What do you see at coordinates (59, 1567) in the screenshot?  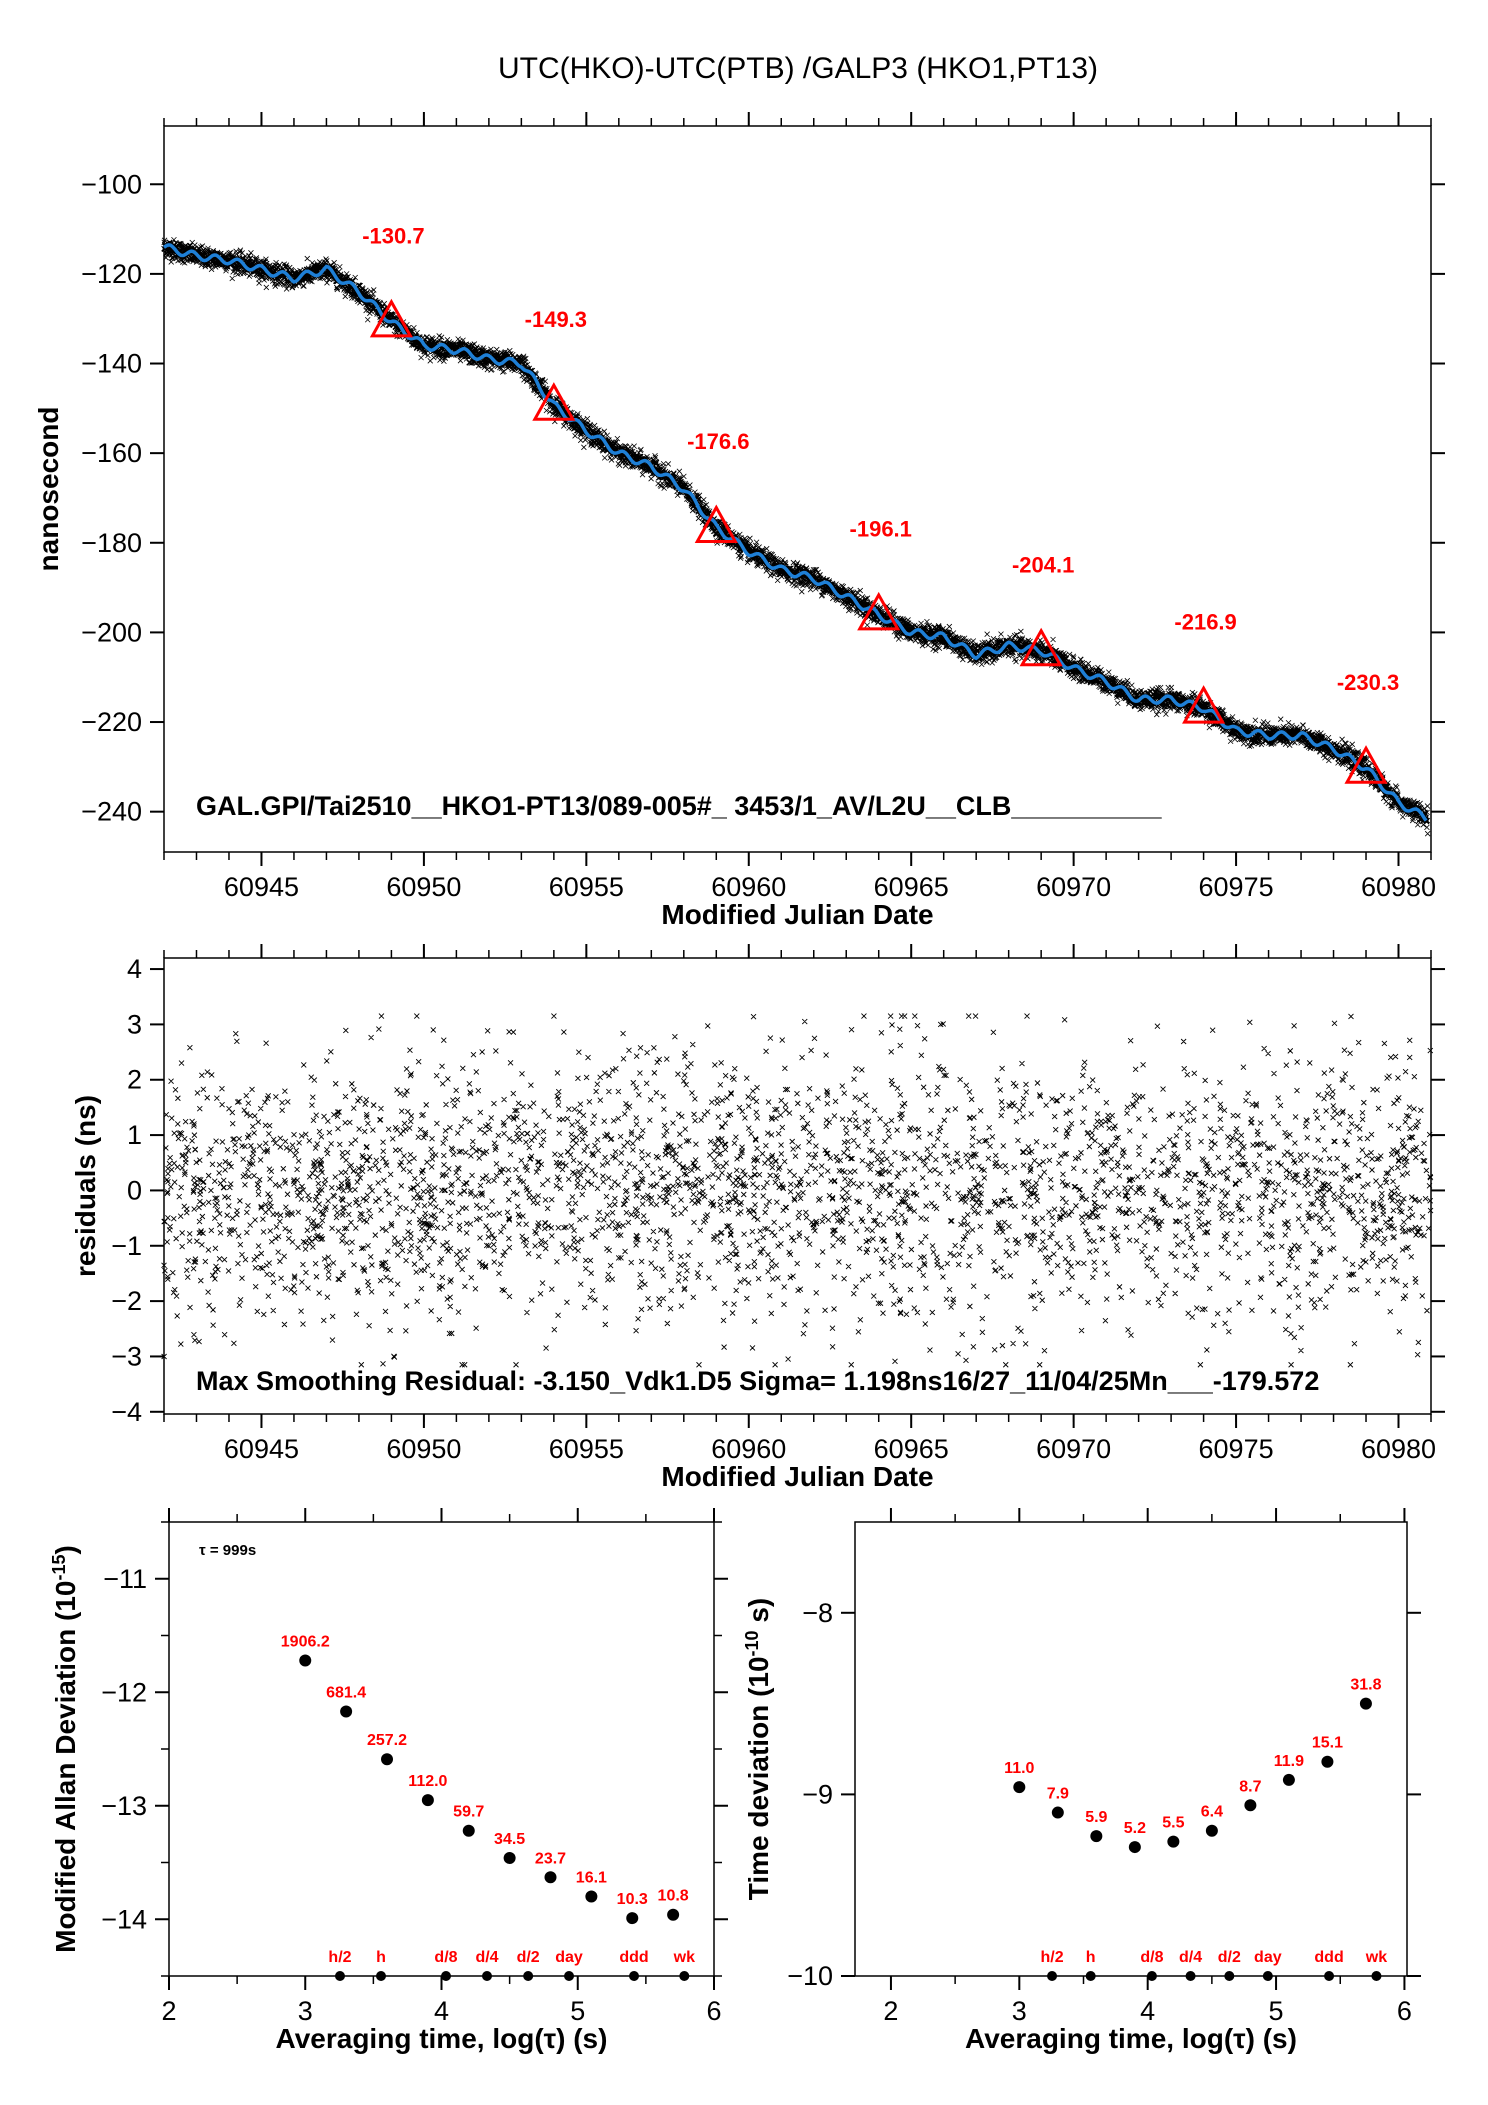 I see `y-axis-label-exponent: -15` at bounding box center [59, 1567].